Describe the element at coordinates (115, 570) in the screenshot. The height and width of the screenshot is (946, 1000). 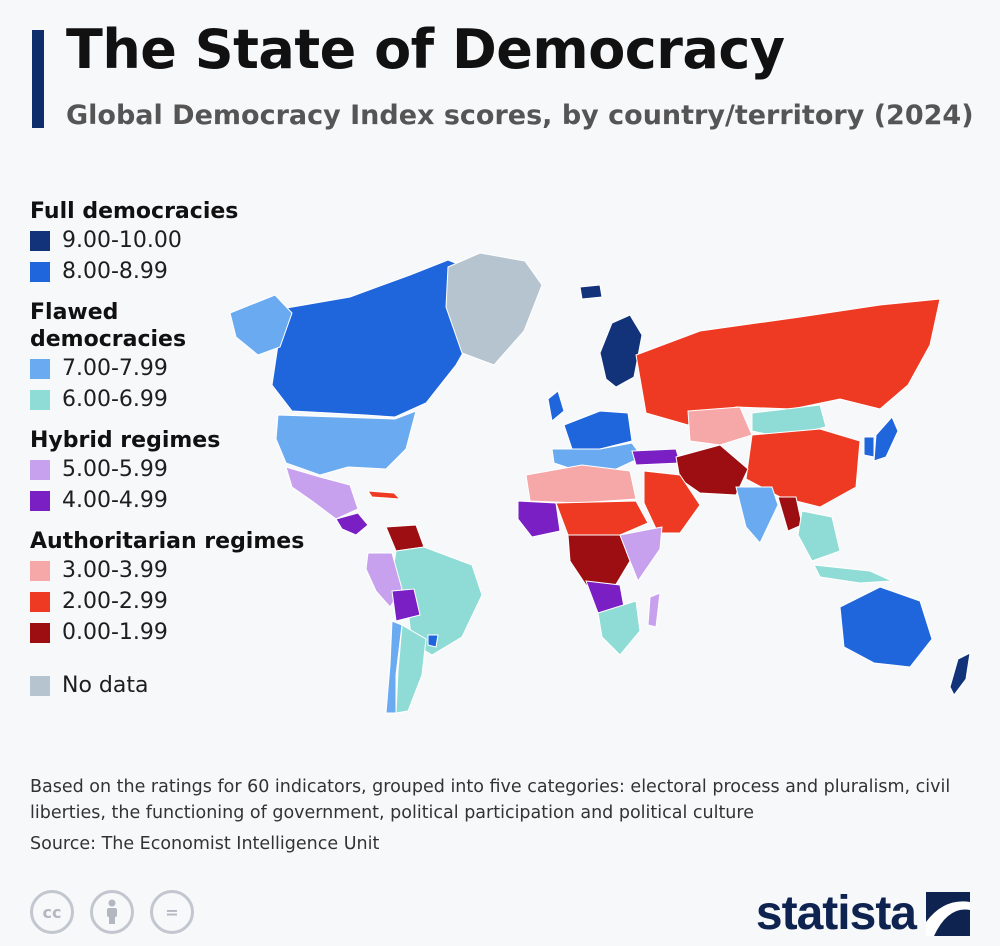
I see `legend-label: 3.00-3.99` at that location.